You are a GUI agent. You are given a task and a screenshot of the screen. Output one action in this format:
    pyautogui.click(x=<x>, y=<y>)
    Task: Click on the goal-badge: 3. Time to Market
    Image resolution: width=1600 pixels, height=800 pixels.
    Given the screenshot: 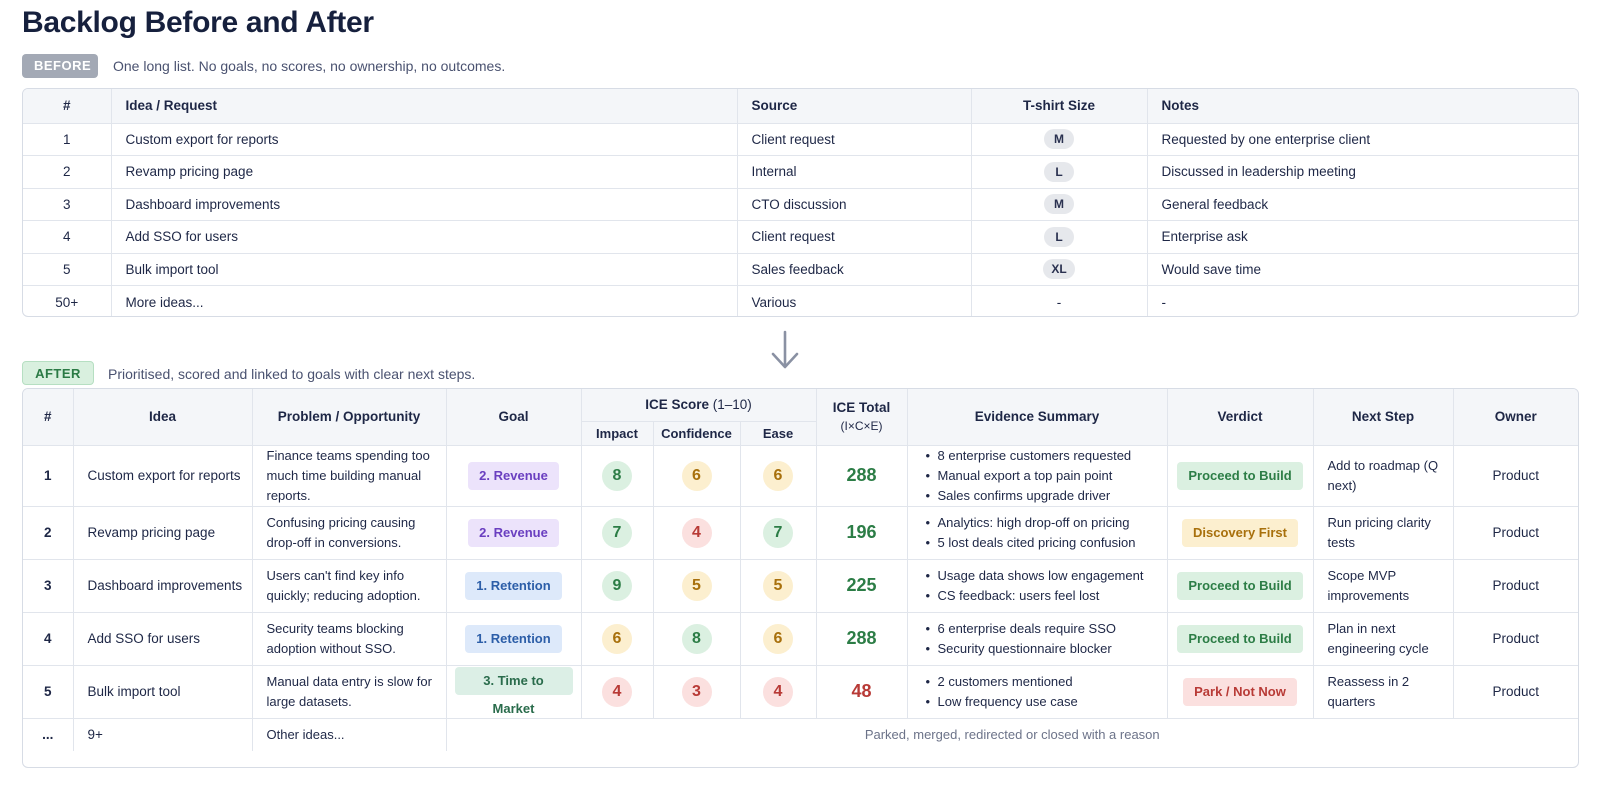 What is the action you would take?
    pyautogui.click(x=513, y=691)
    